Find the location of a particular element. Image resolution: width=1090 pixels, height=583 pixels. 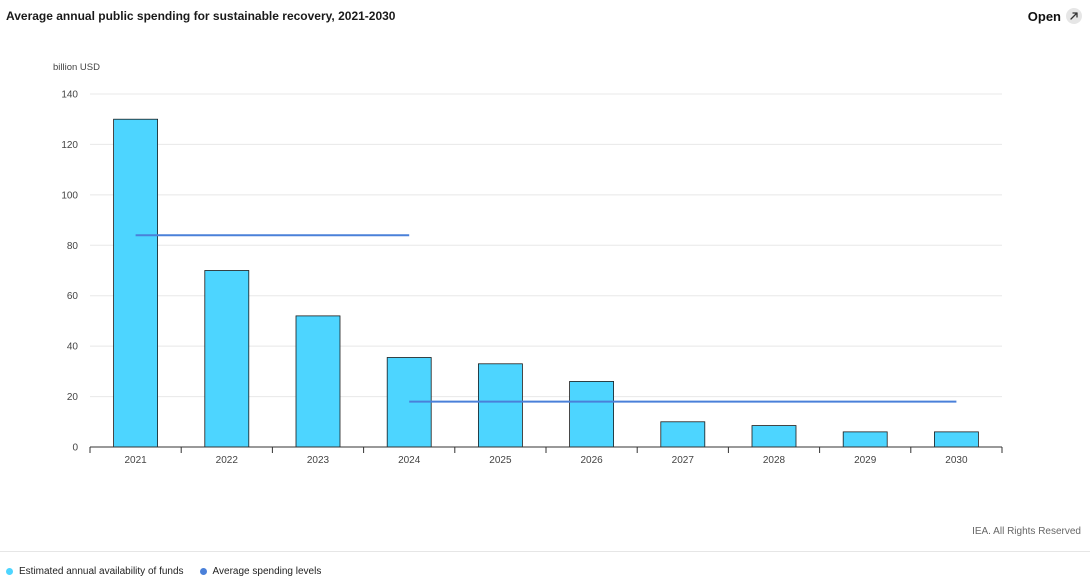

legend-dot-average is located at coordinates (203, 571).